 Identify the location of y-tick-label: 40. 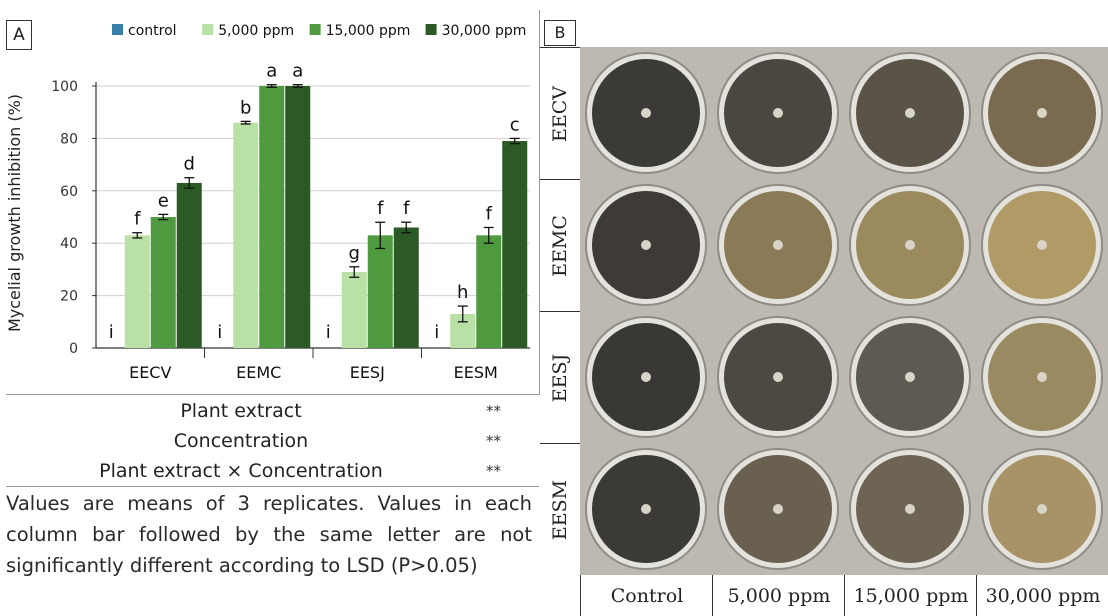
(69, 244).